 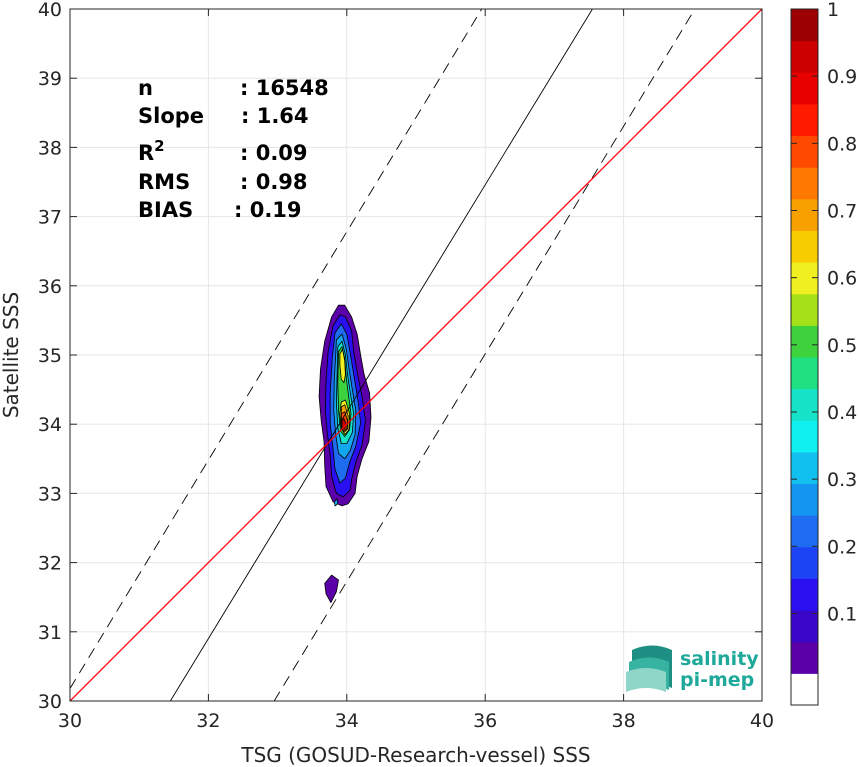 What do you see at coordinates (842, 480) in the screenshot?
I see `colorbar-tick-label: 0.3` at bounding box center [842, 480].